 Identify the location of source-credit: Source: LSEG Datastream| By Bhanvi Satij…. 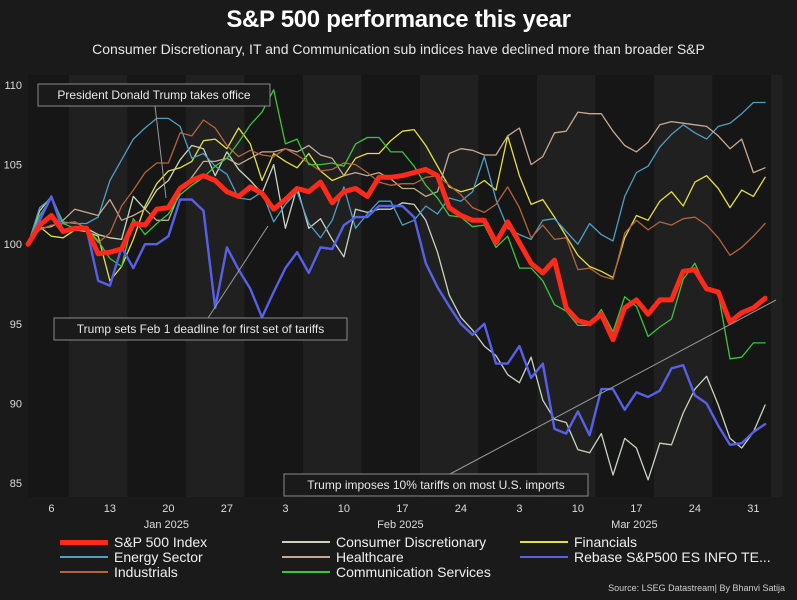
(696, 588).